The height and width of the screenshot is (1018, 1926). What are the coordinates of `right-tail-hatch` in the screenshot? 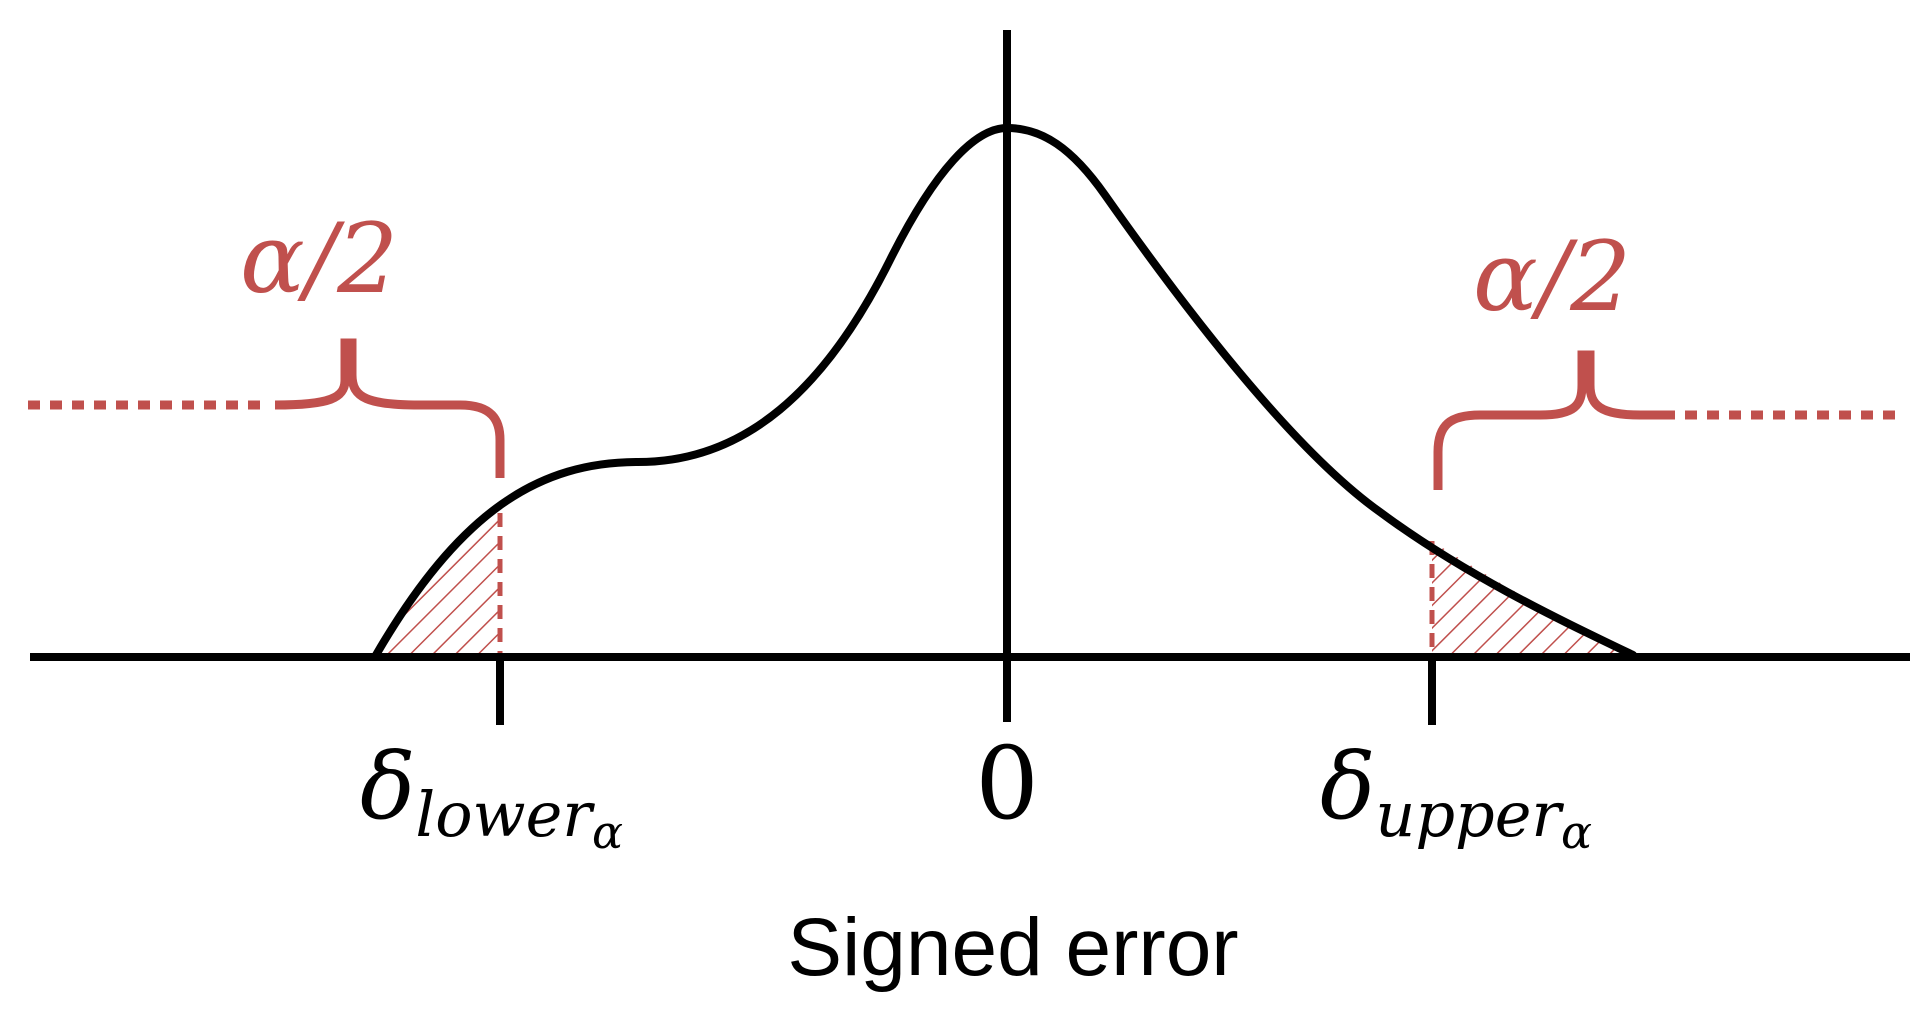 It's located at (1531, 597).